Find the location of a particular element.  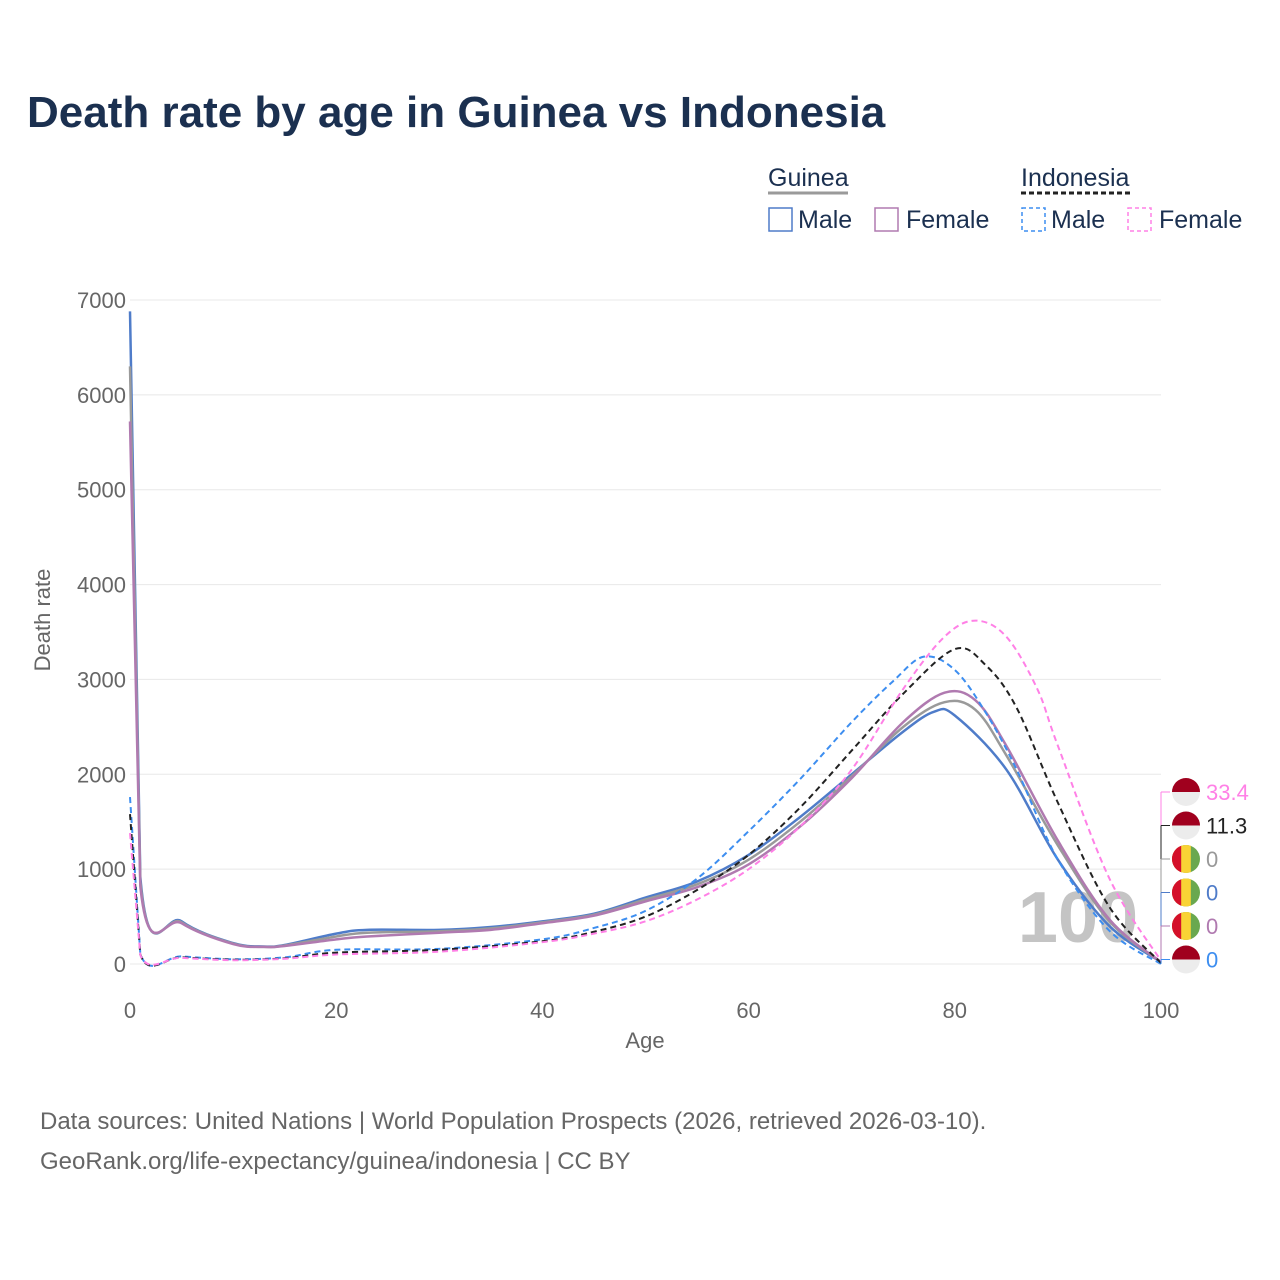

y-tick-label: 2000 is located at coordinates (101, 774).